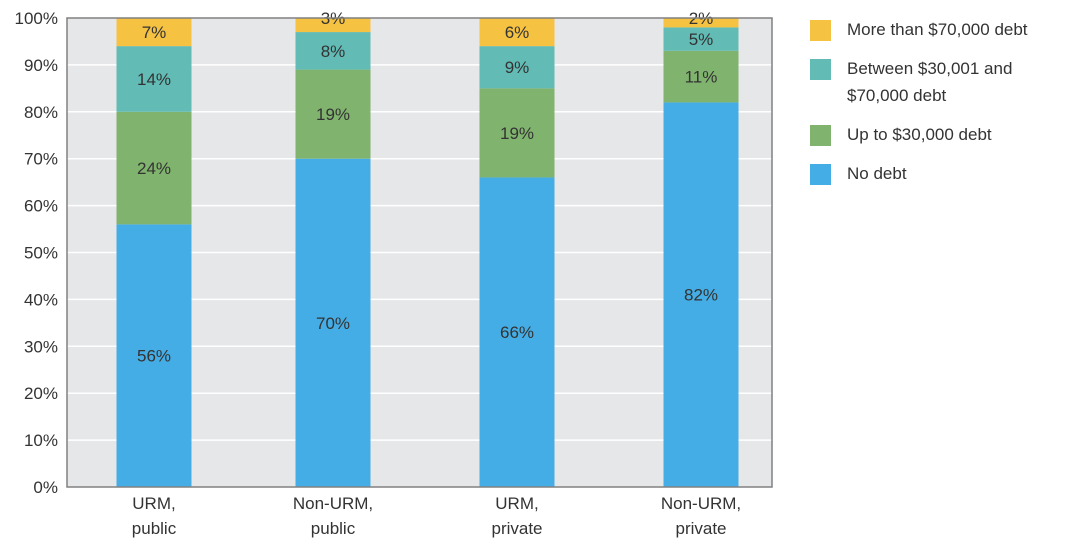 The height and width of the screenshot is (548, 1071). Describe the element at coordinates (333, 516) in the screenshot. I see `x-category-label: Non-URM, public` at that location.